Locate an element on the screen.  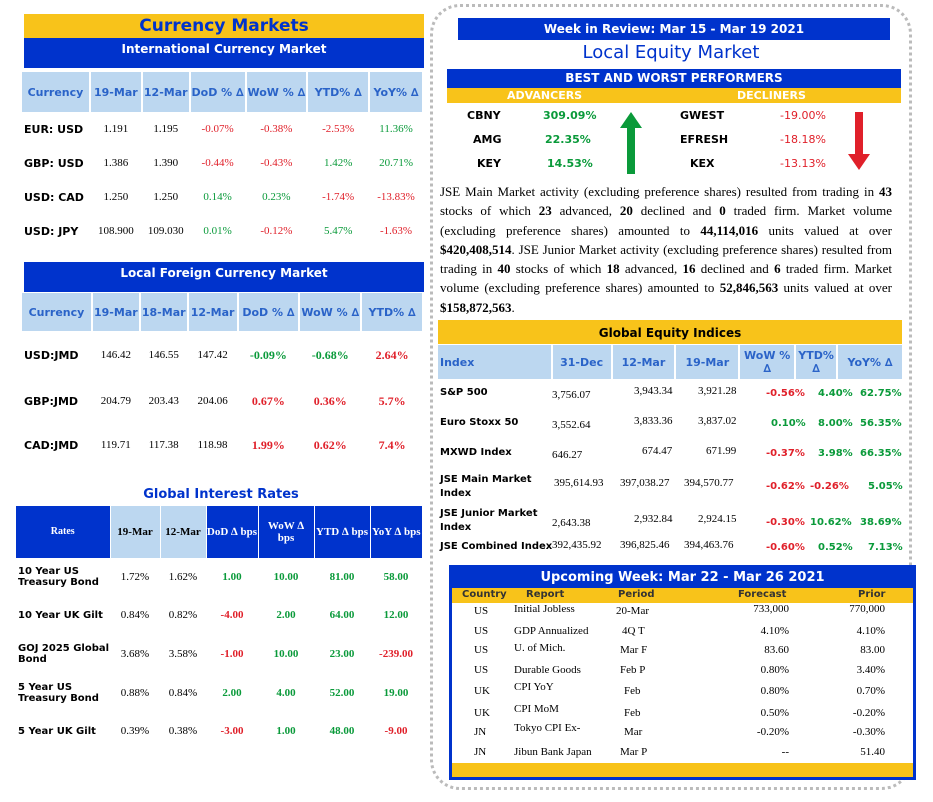
summary-text: units valued at over is located at coordinates (825, 230).